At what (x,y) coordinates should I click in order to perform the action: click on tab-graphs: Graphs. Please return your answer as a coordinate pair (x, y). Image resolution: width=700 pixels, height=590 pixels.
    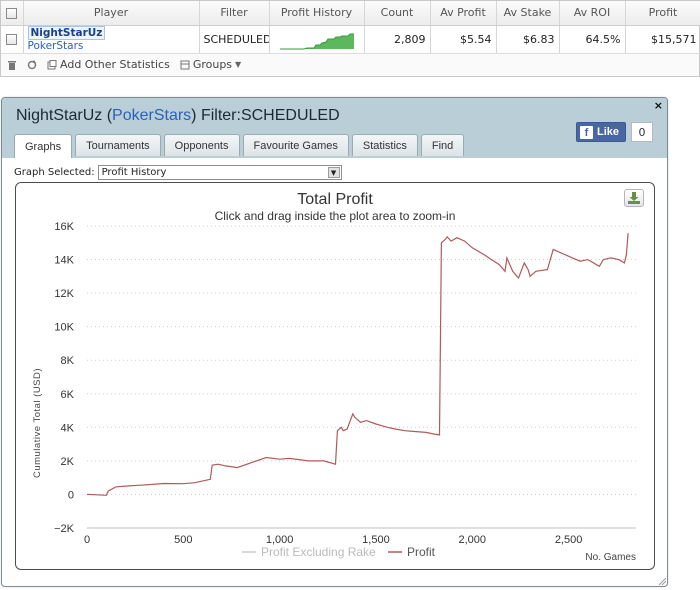
    Looking at the image, I should click on (43, 146).